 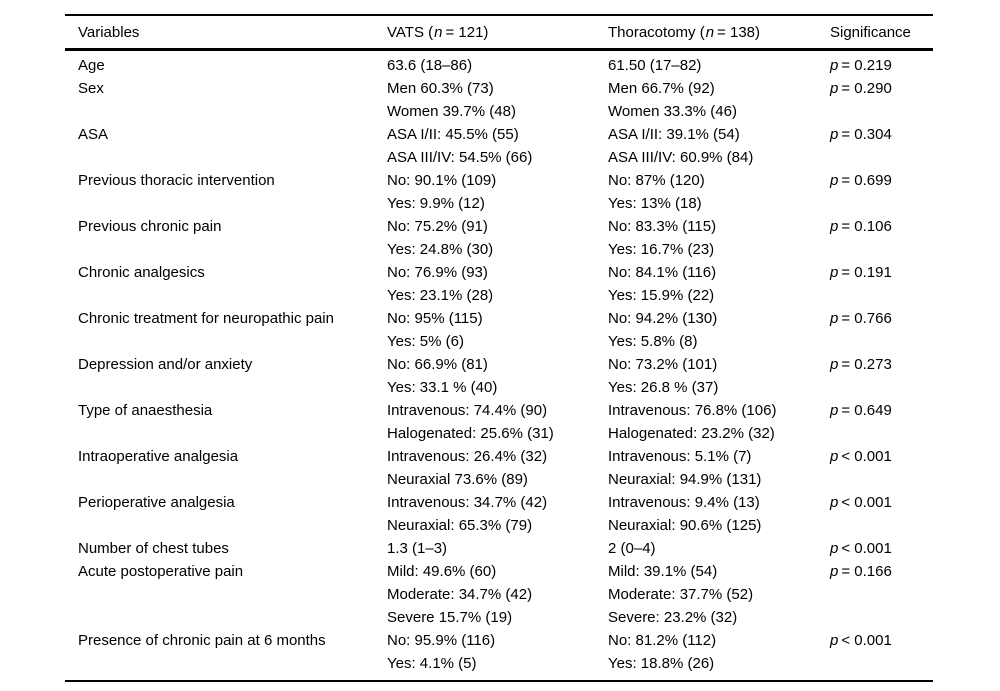 I want to click on thoracotomy-value-line: No: 94.2% (130), so click(x=663, y=318).